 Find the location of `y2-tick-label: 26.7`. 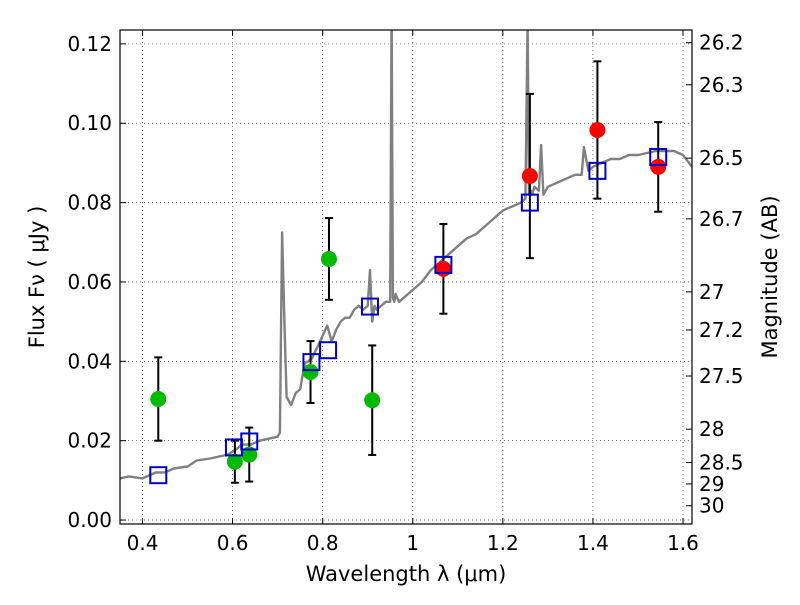

y2-tick-label: 26.7 is located at coordinates (721, 219).